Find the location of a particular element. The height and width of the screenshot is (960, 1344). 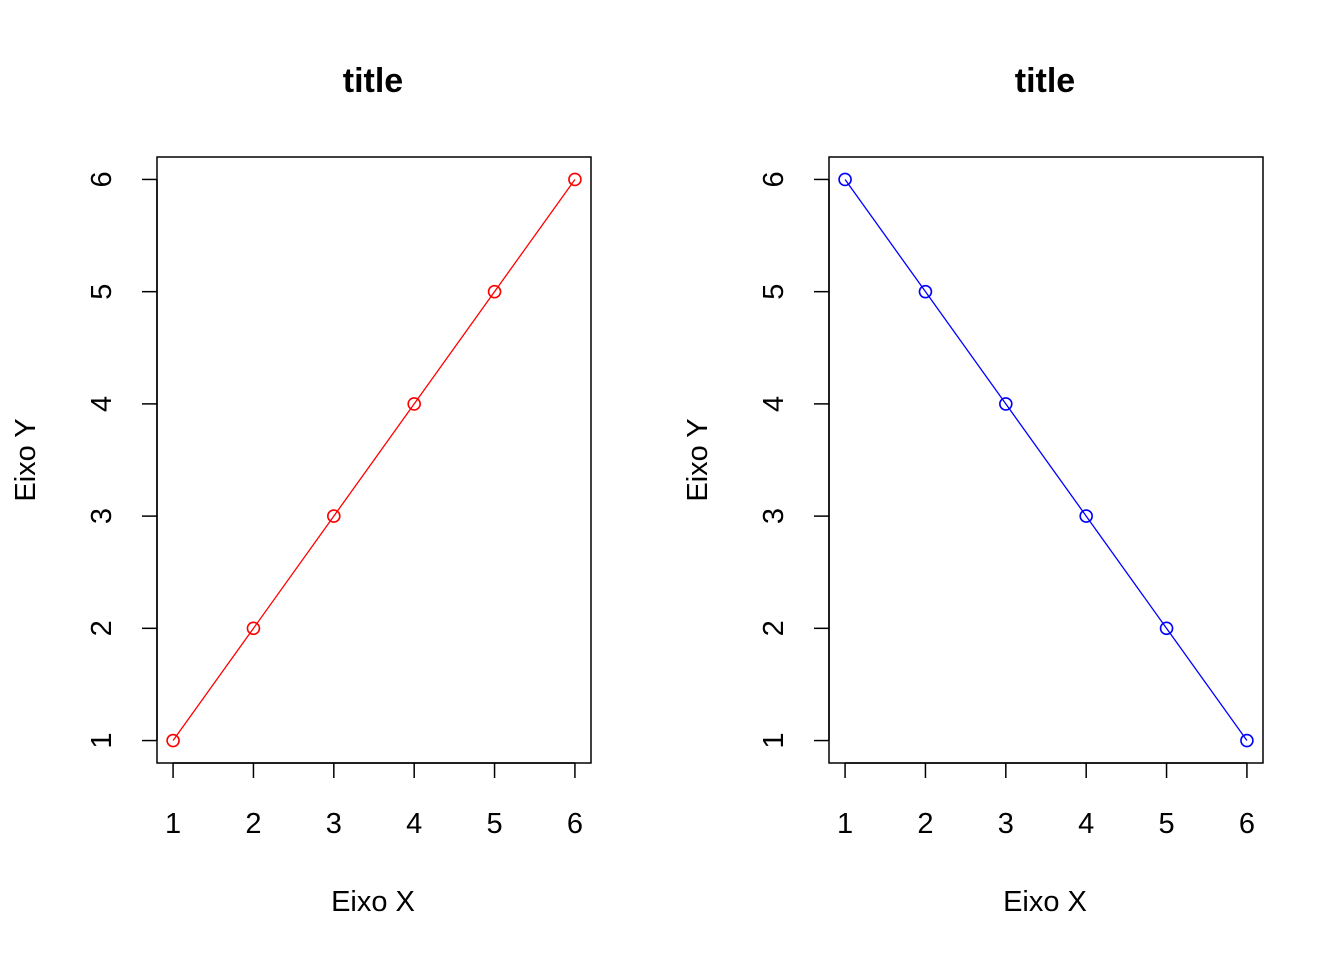

plot-left-x-tick-label: 4 is located at coordinates (414, 824).